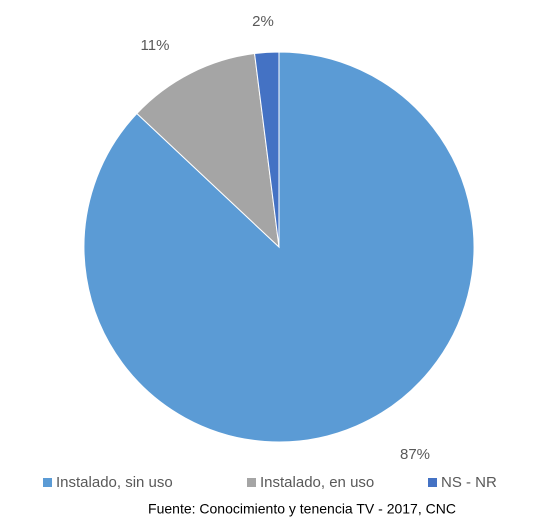 The image size is (548, 527). Describe the element at coordinates (263, 21) in the screenshot. I see `data-label: 2%` at that location.